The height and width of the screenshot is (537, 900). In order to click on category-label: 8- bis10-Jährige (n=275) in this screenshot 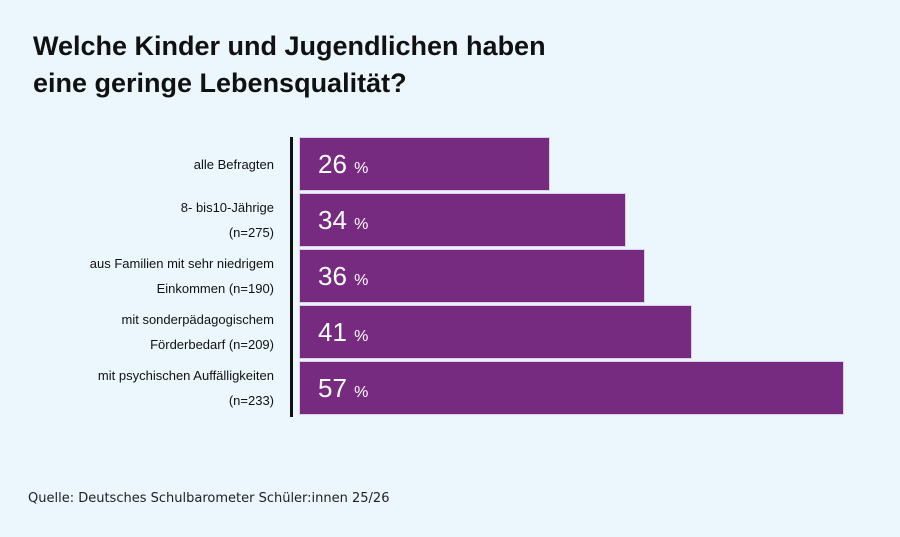, I will do `click(137, 220)`.